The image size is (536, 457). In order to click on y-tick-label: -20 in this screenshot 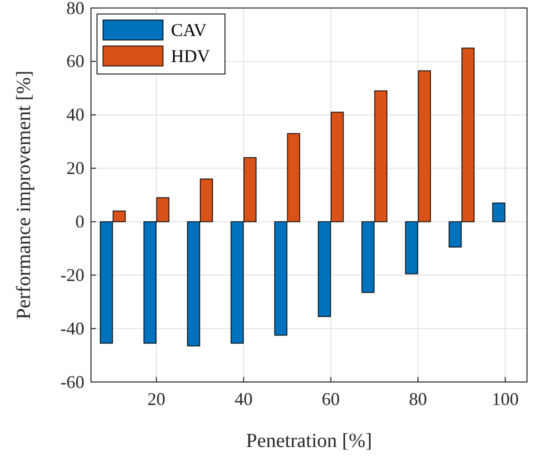, I will do `click(72, 274)`.